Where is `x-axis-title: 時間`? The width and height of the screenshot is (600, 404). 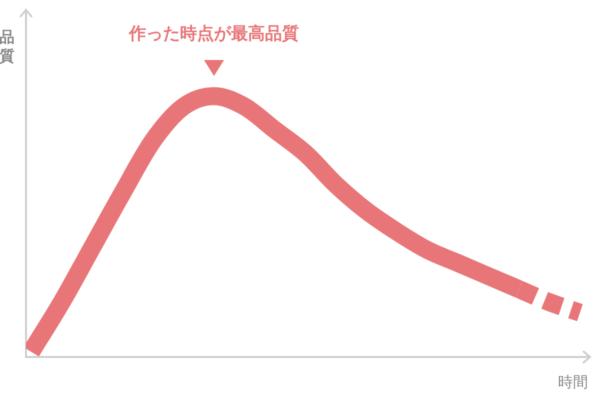
x-axis-title: 時間 is located at coordinates (573, 382).